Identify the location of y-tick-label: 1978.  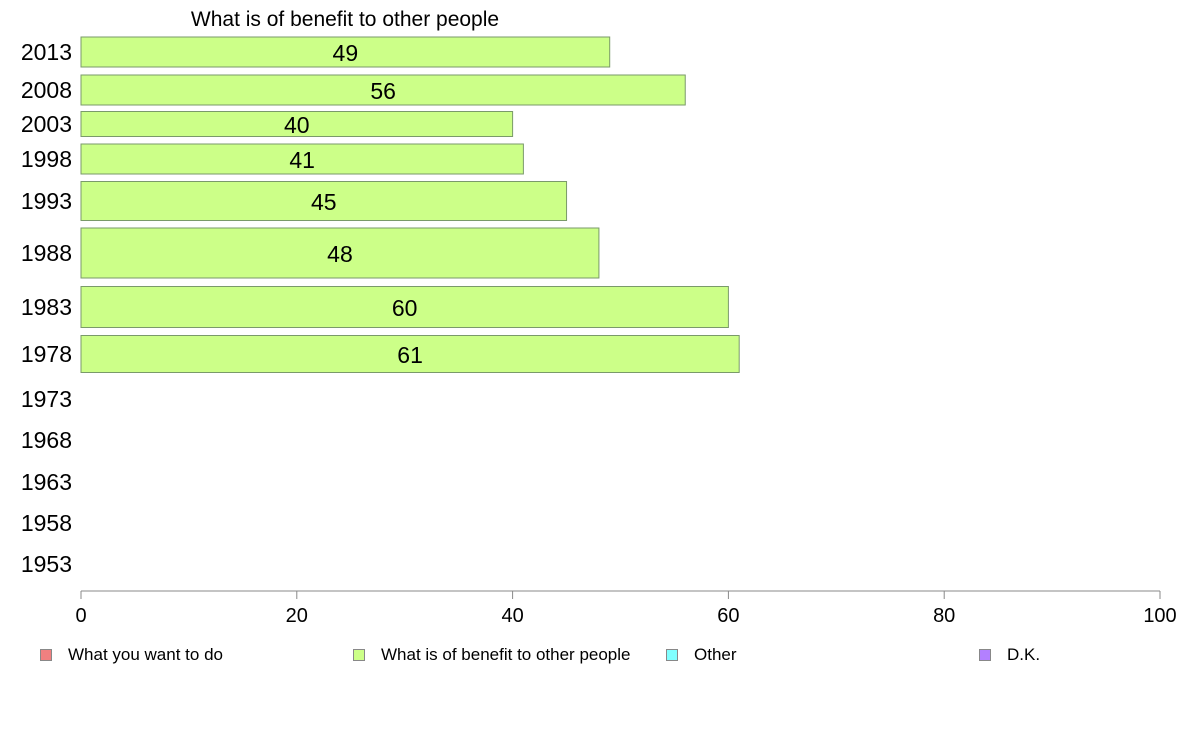
(46, 354).